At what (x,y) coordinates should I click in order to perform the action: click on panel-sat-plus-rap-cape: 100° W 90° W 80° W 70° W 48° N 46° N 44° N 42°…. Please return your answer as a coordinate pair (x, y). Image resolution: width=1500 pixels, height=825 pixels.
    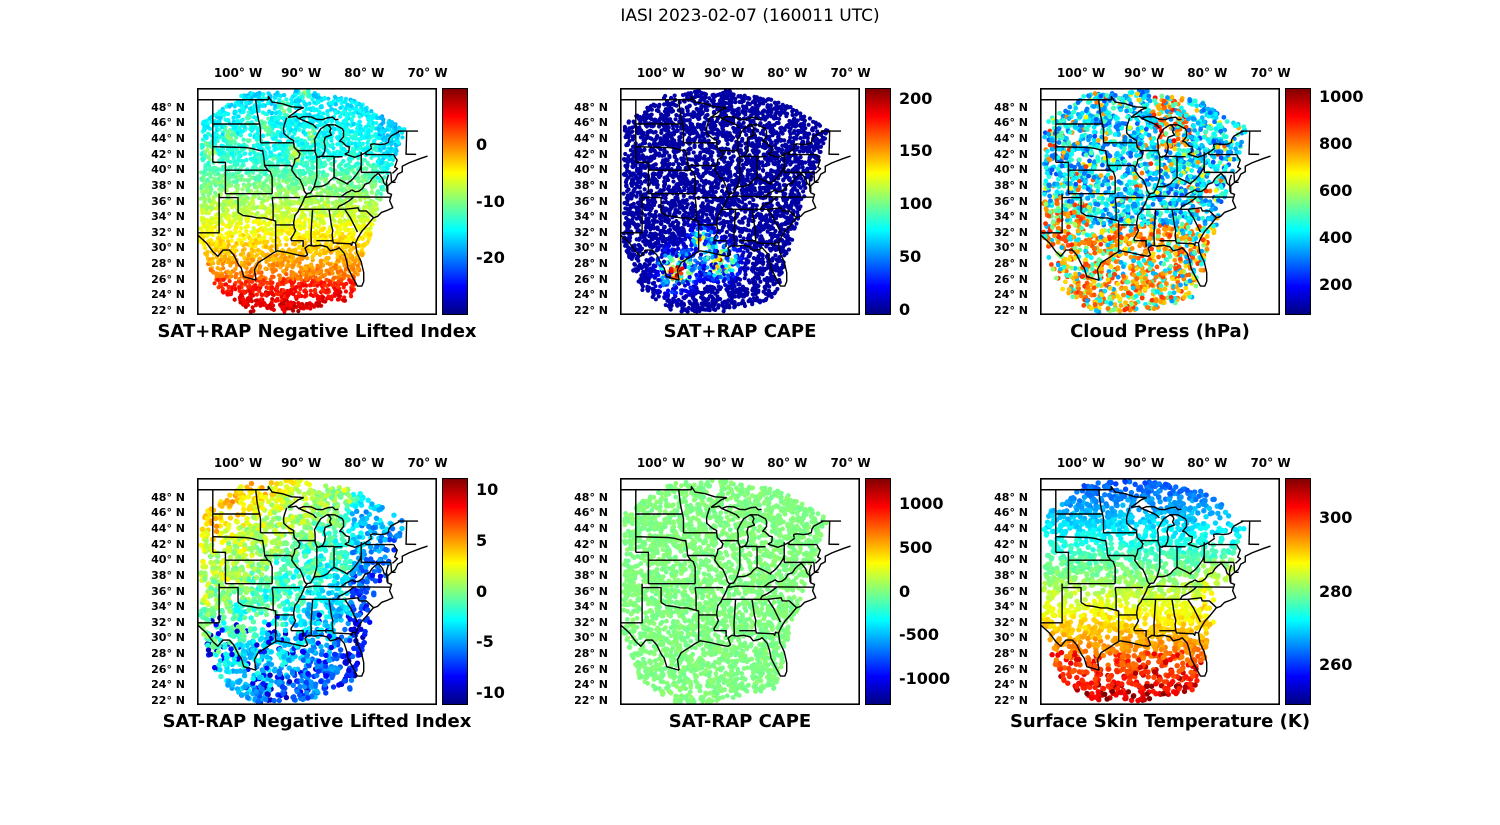
    Looking at the image, I should click on (770, 204).